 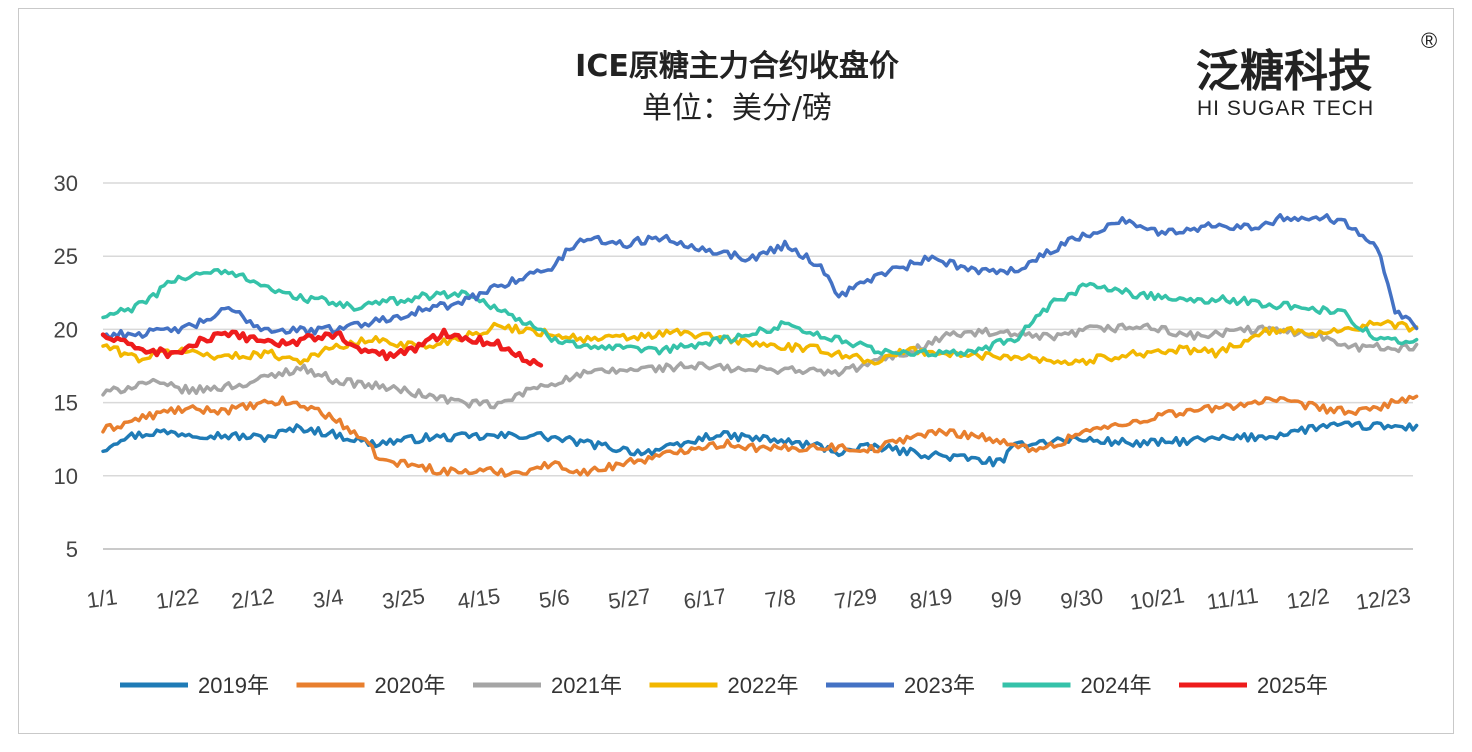 I want to click on series-line-2019, so click(x=760, y=444).